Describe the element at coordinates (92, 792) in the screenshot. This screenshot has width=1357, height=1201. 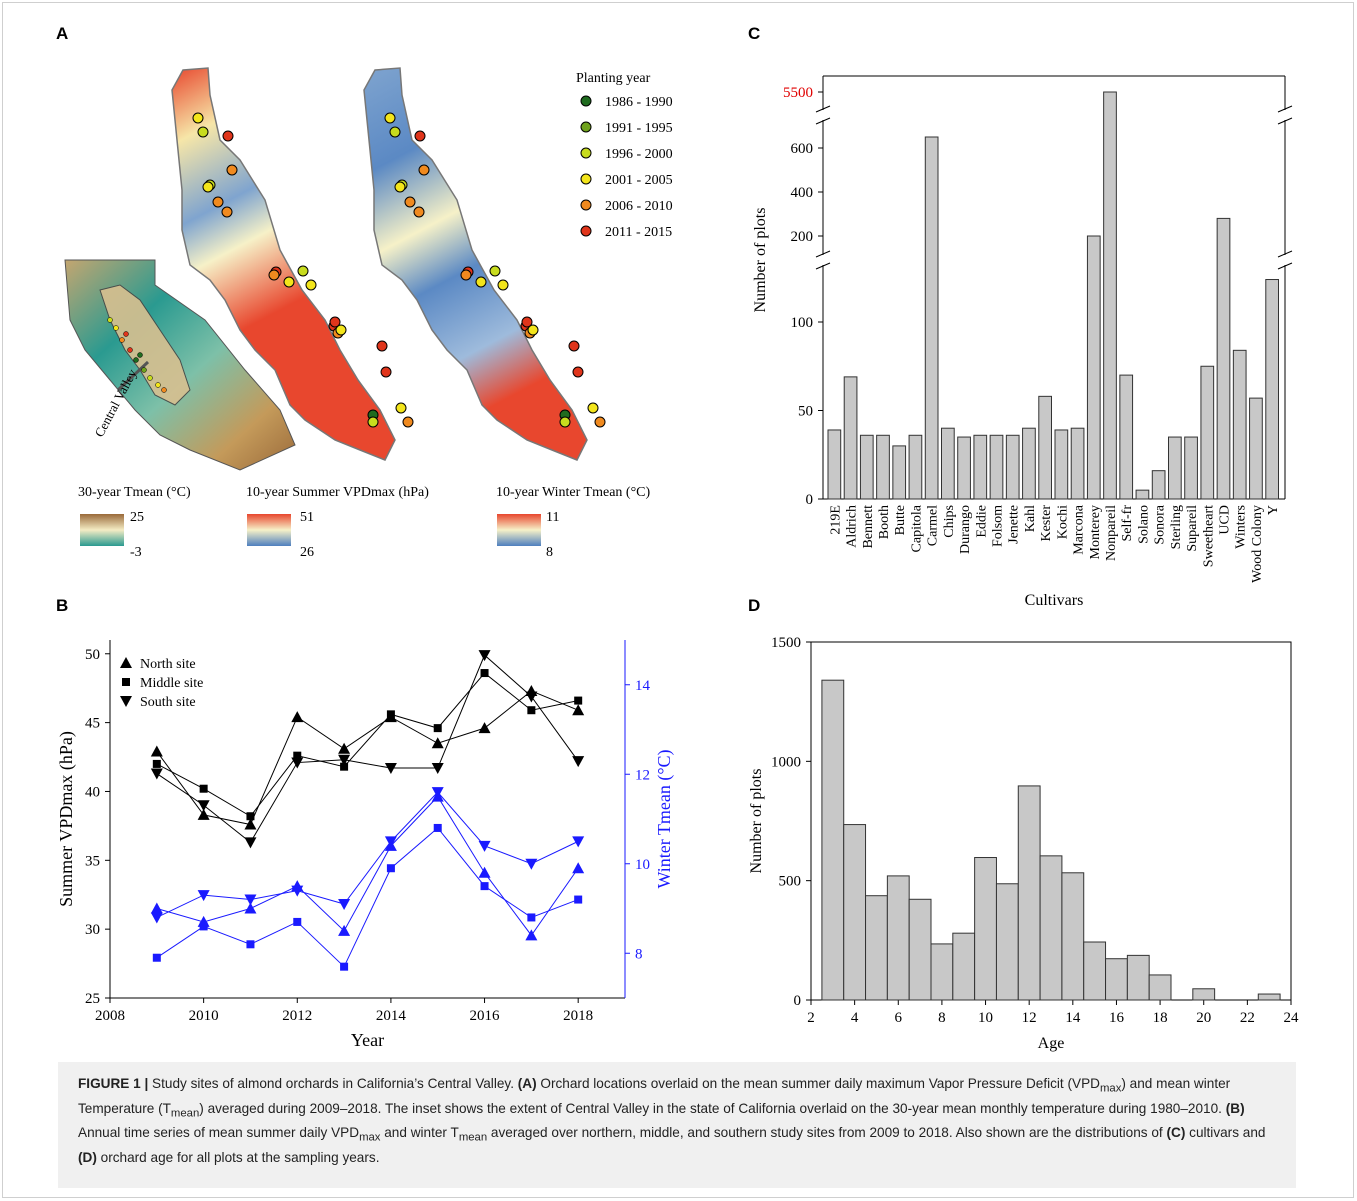
I see `y-tick-label: 40` at that location.